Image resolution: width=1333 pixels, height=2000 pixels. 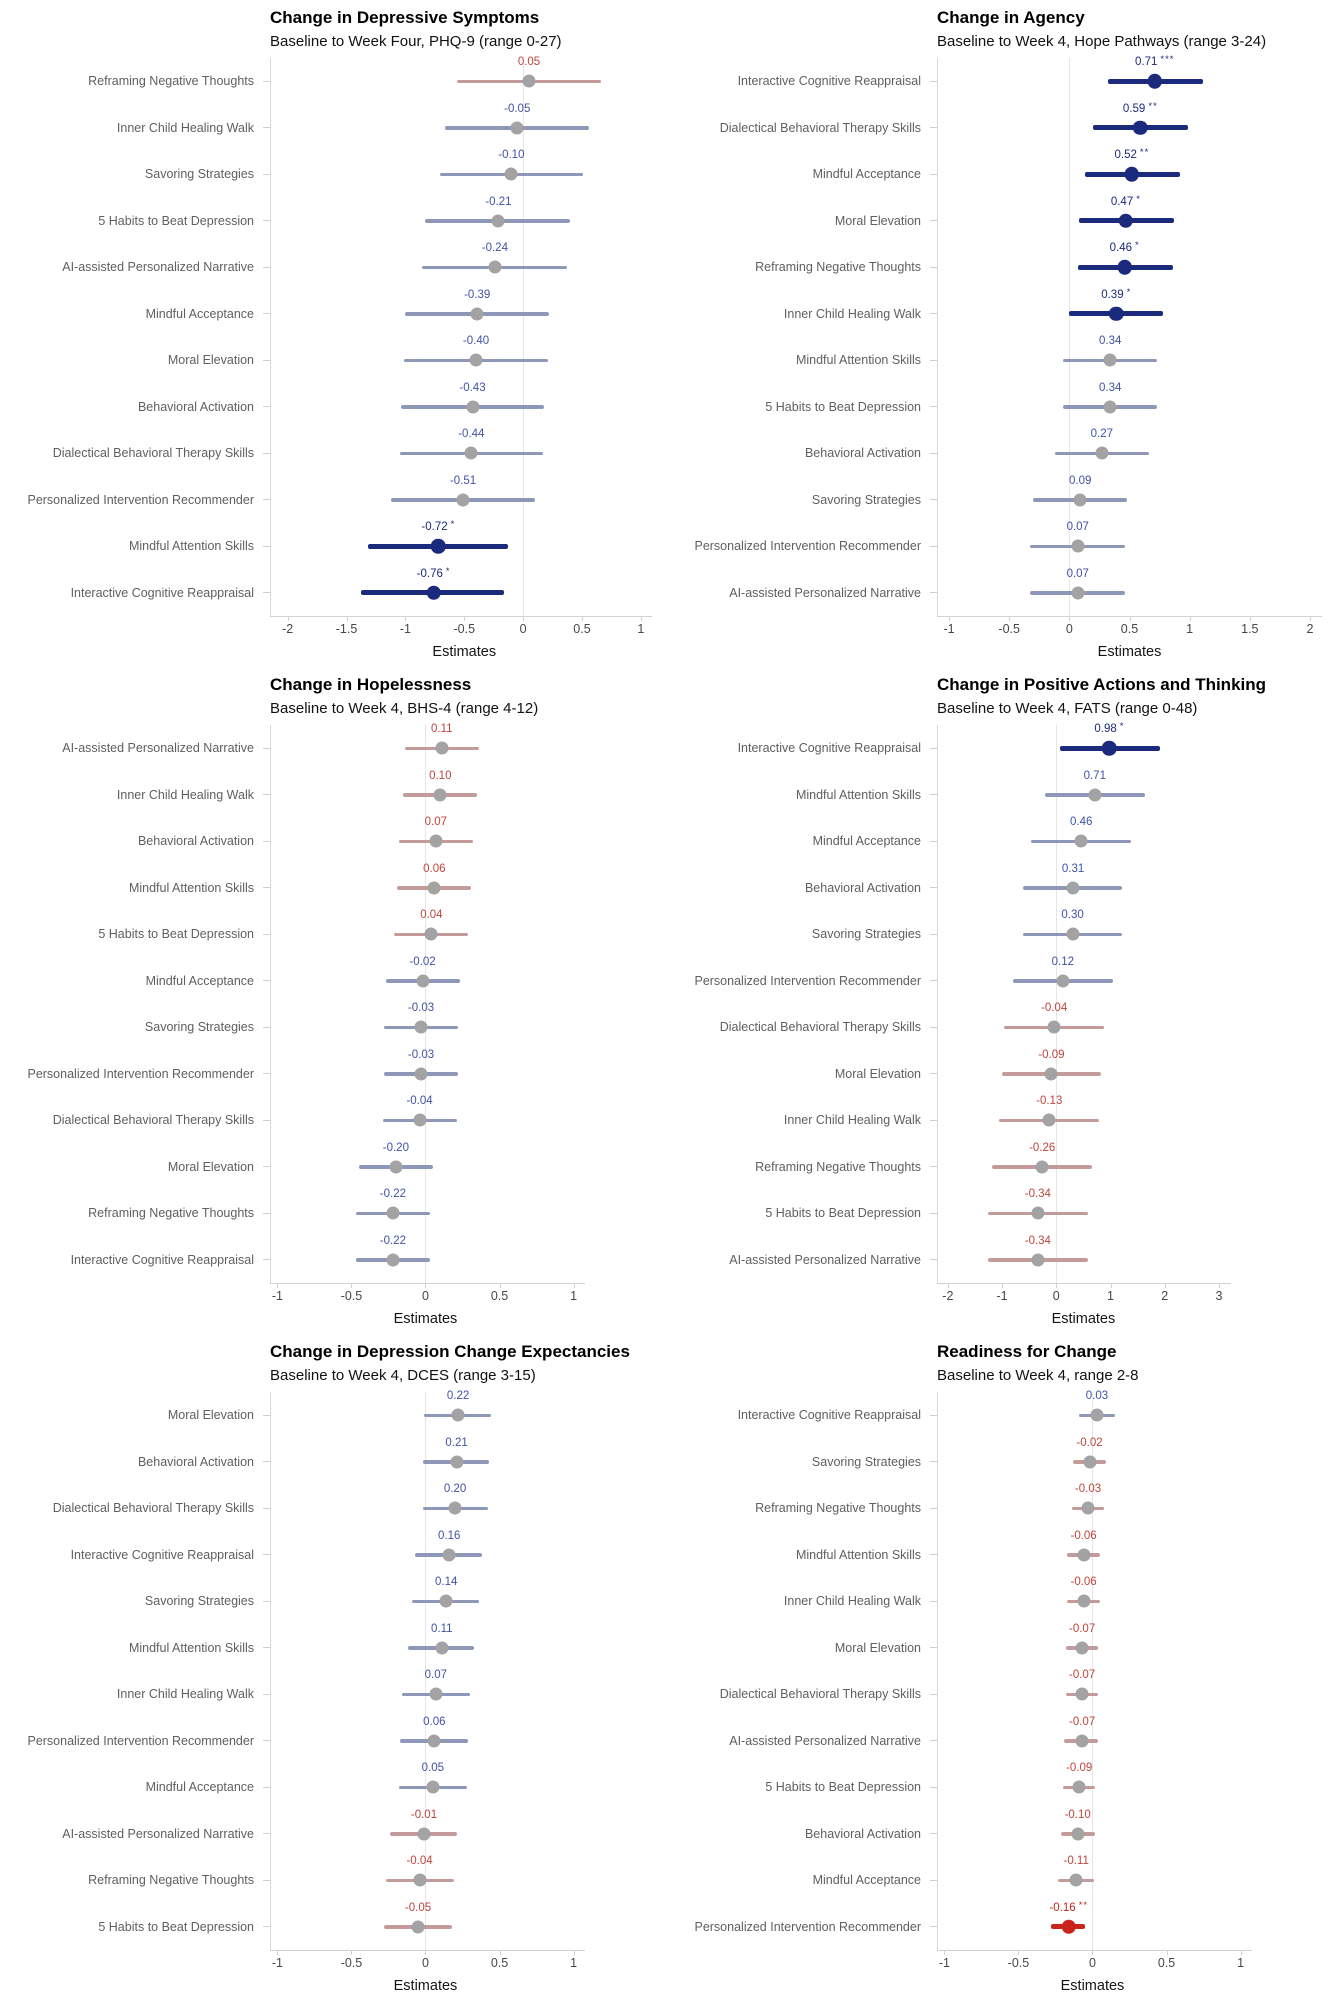 What do you see at coordinates (434, 869) in the screenshot?
I see `estimate-value-label: 0.06` at bounding box center [434, 869].